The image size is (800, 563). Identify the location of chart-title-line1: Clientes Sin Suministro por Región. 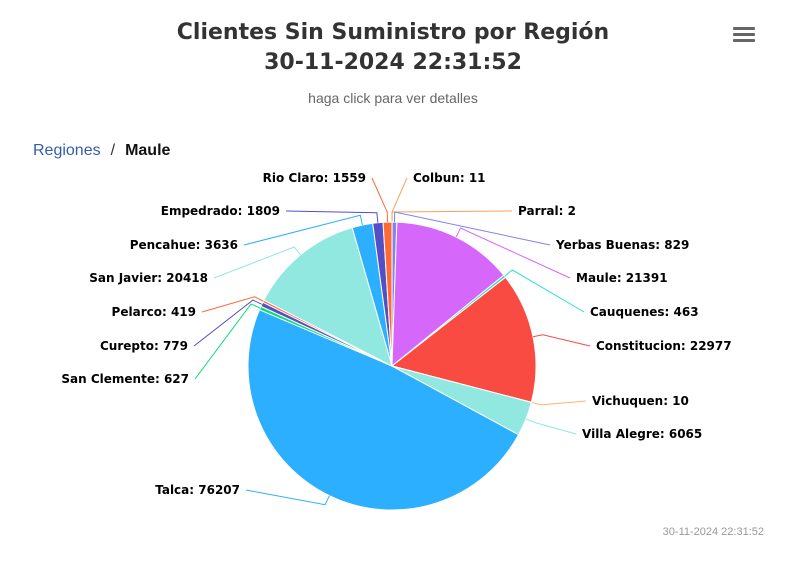
(393, 32).